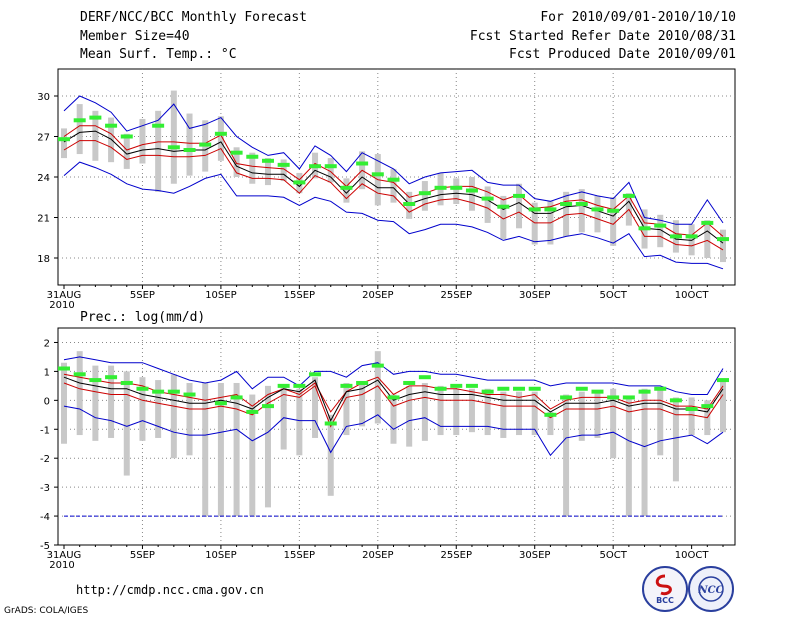 This screenshot has width=800, height=618. I want to click on prec-observed-markers, so click(393, 394).